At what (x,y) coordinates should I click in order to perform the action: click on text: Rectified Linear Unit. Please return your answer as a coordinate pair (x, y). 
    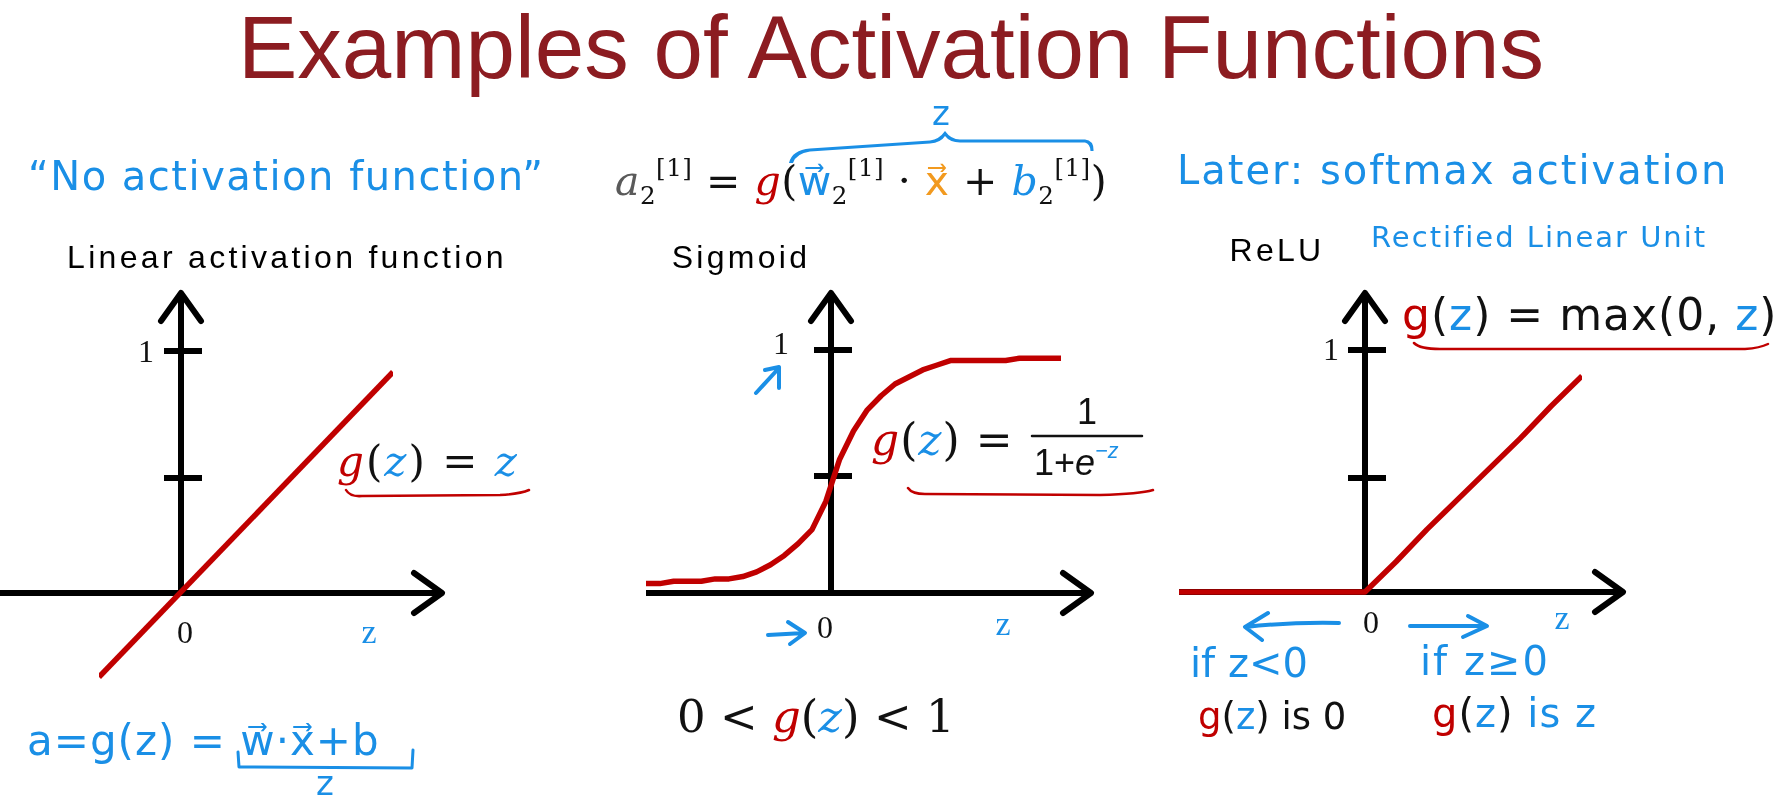
    Looking at the image, I should click on (1539, 237).